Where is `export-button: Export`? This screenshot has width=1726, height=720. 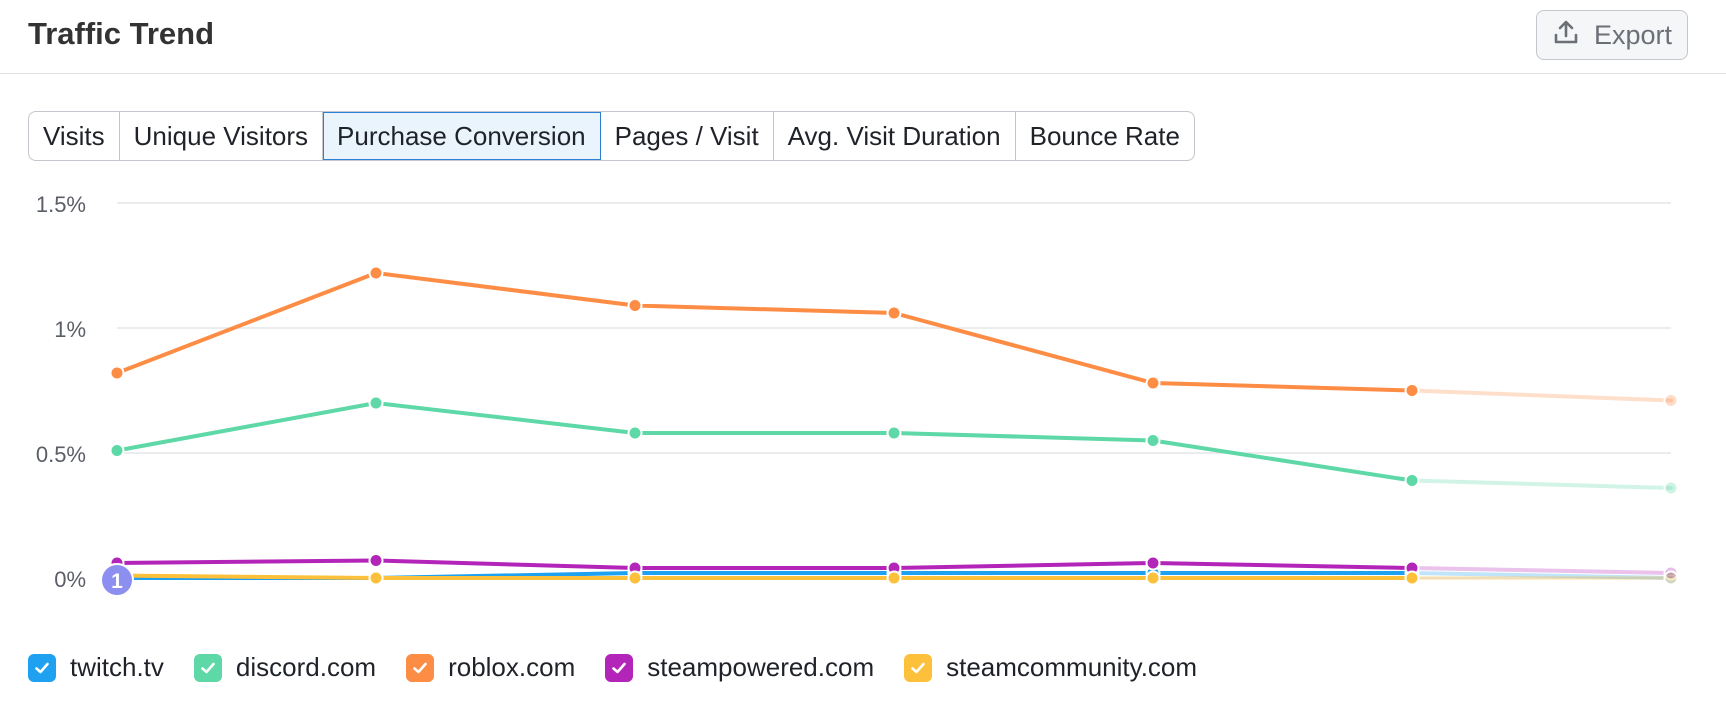
export-button: Export is located at coordinates (1612, 35).